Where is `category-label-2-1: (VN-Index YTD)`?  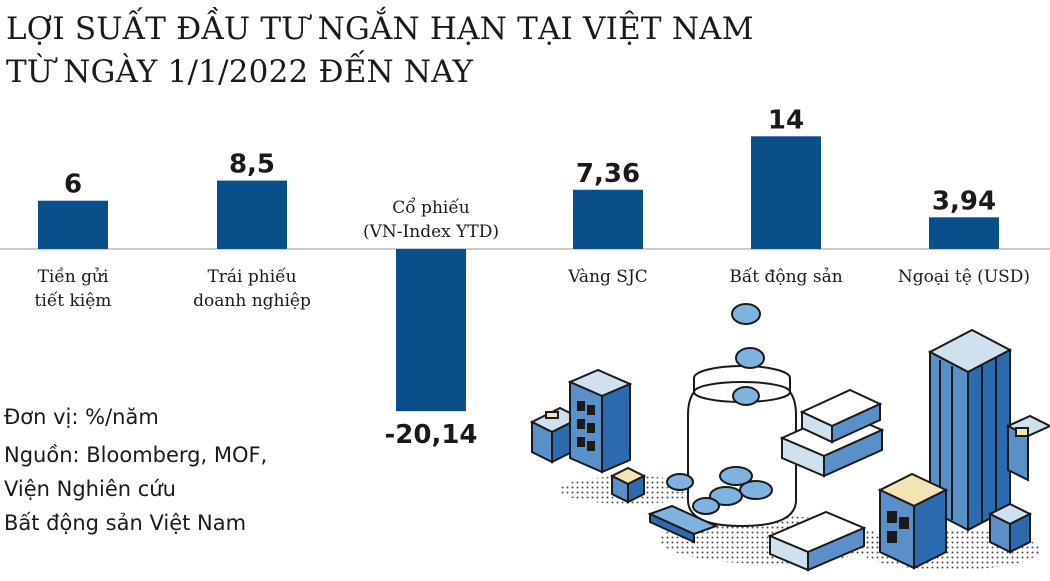
category-label-2-1: (VN-Index YTD) is located at coordinates (431, 232).